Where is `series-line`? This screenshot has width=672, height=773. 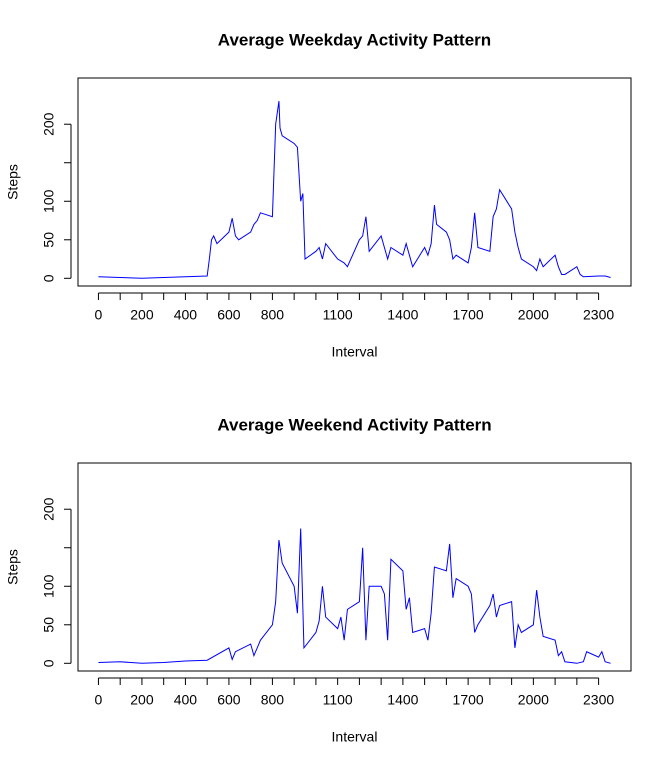
series-line is located at coordinates (354, 596).